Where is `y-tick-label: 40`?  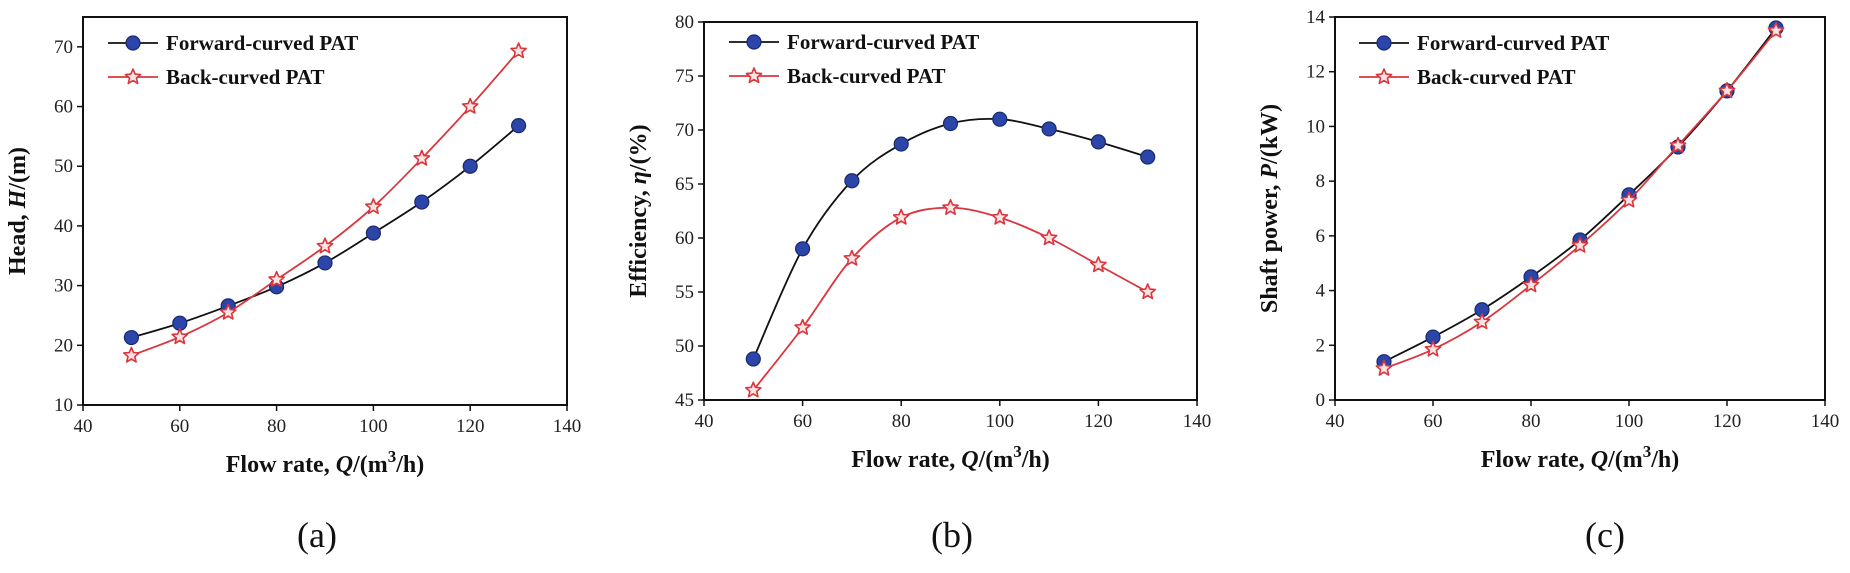 y-tick-label: 40 is located at coordinates (63, 226).